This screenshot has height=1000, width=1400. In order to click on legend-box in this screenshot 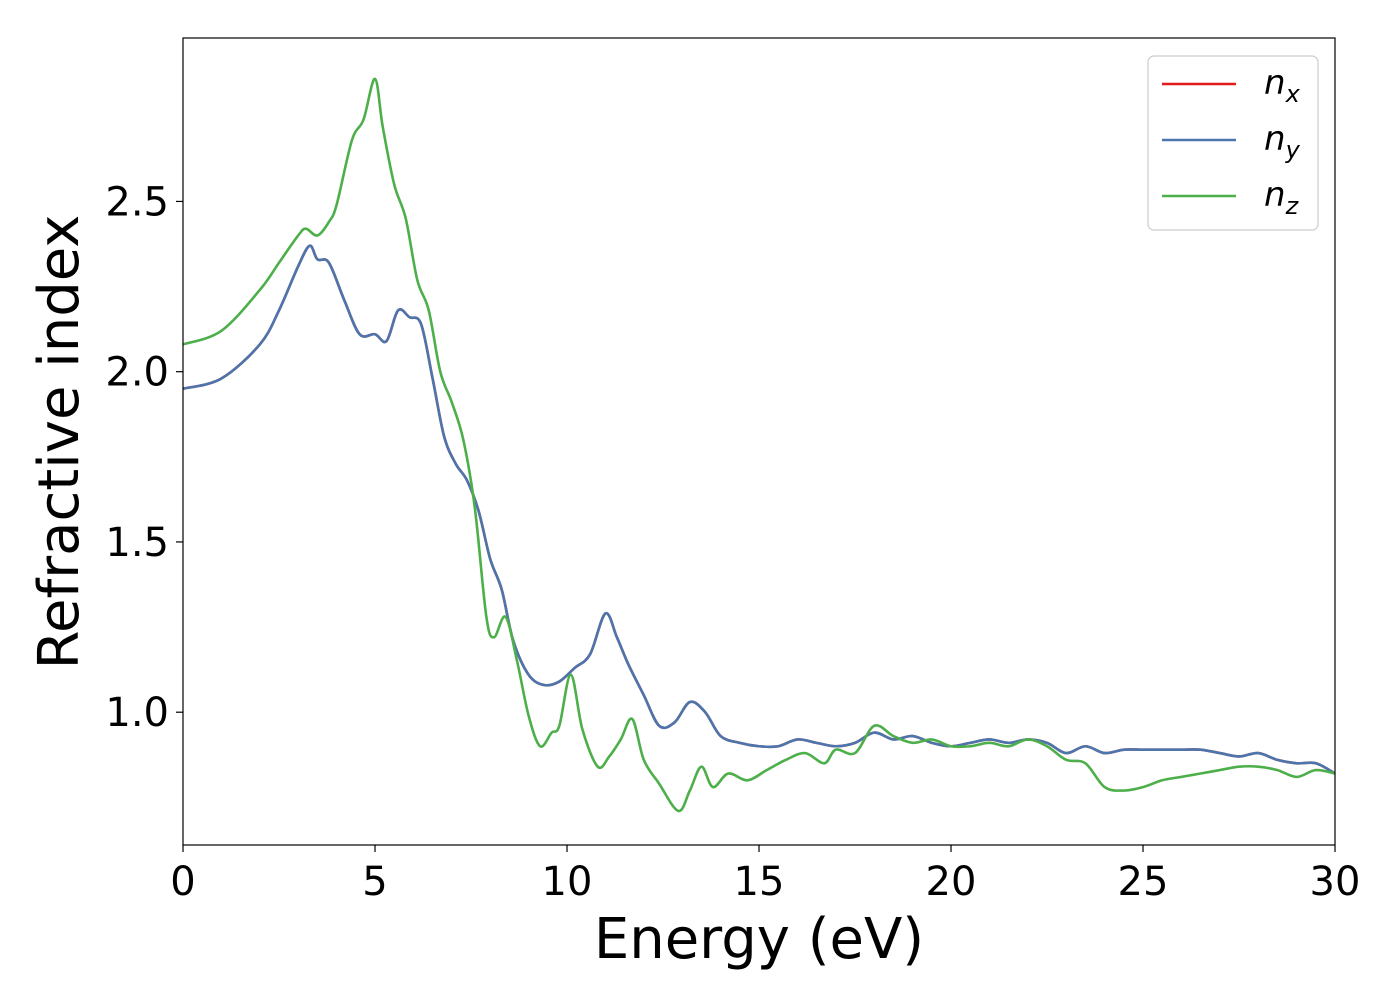, I will do `click(1233, 143)`.